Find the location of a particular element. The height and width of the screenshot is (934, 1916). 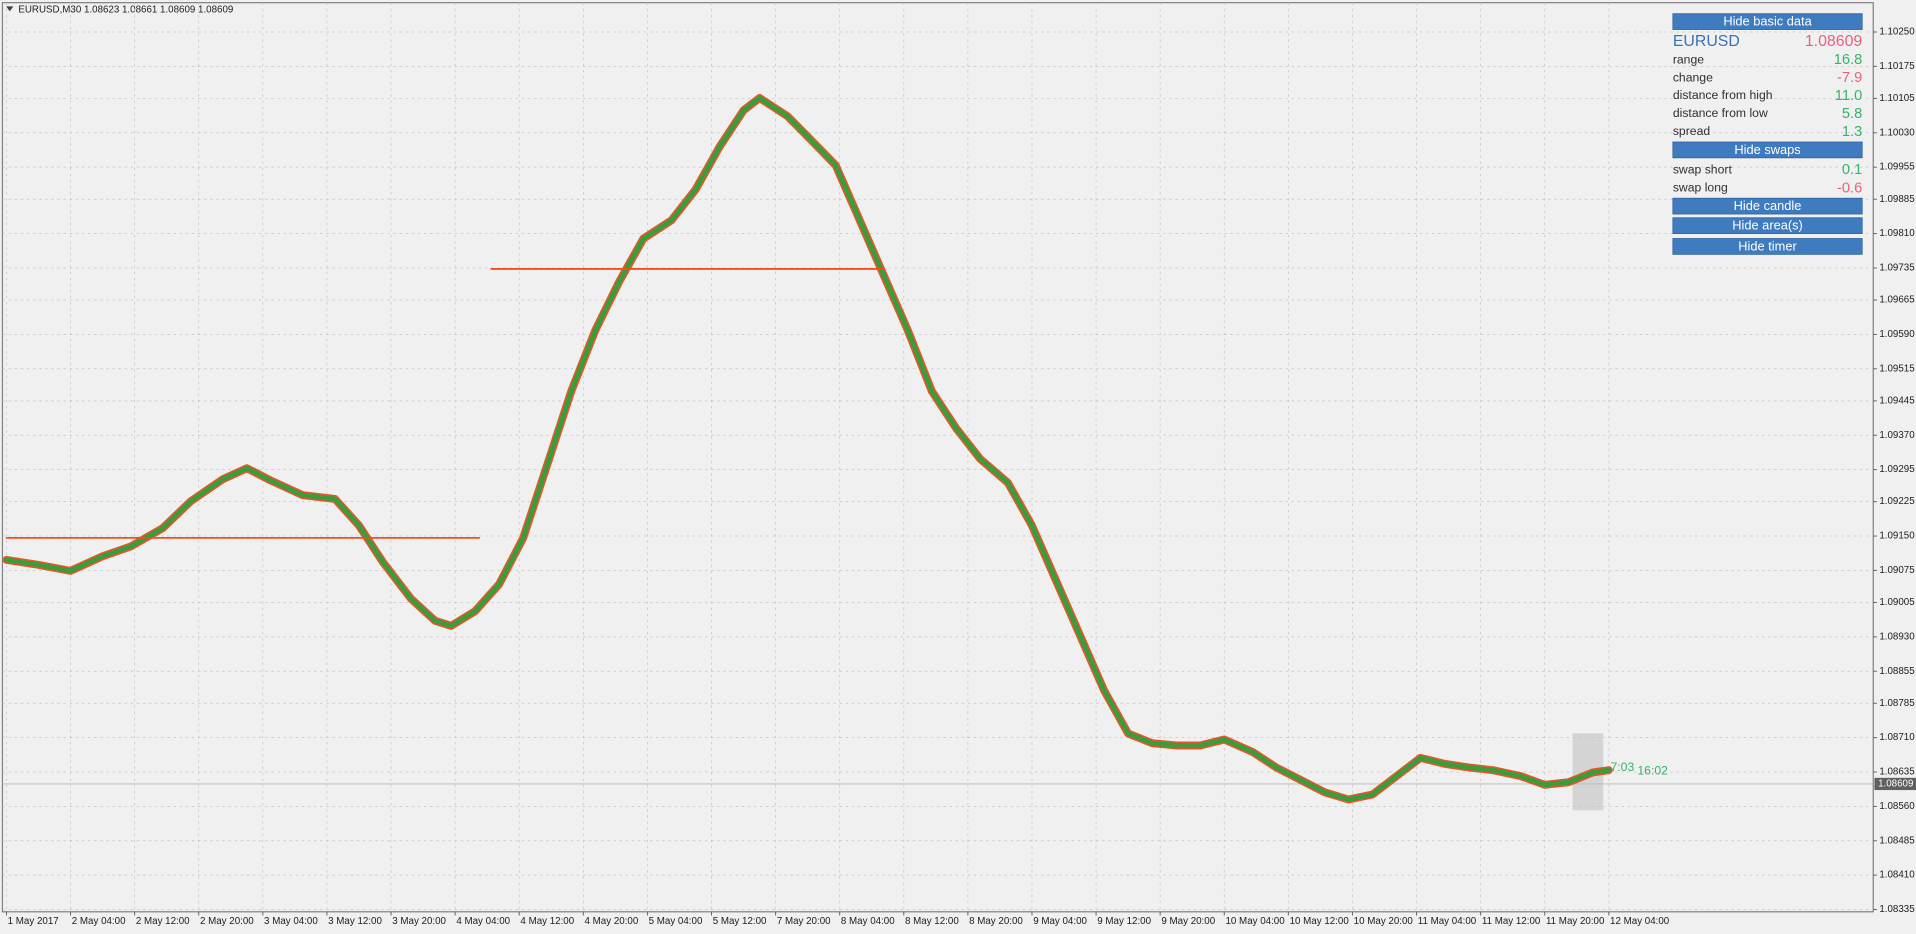

x-tick-label: 11 May 20:00 is located at coordinates (1575, 921).